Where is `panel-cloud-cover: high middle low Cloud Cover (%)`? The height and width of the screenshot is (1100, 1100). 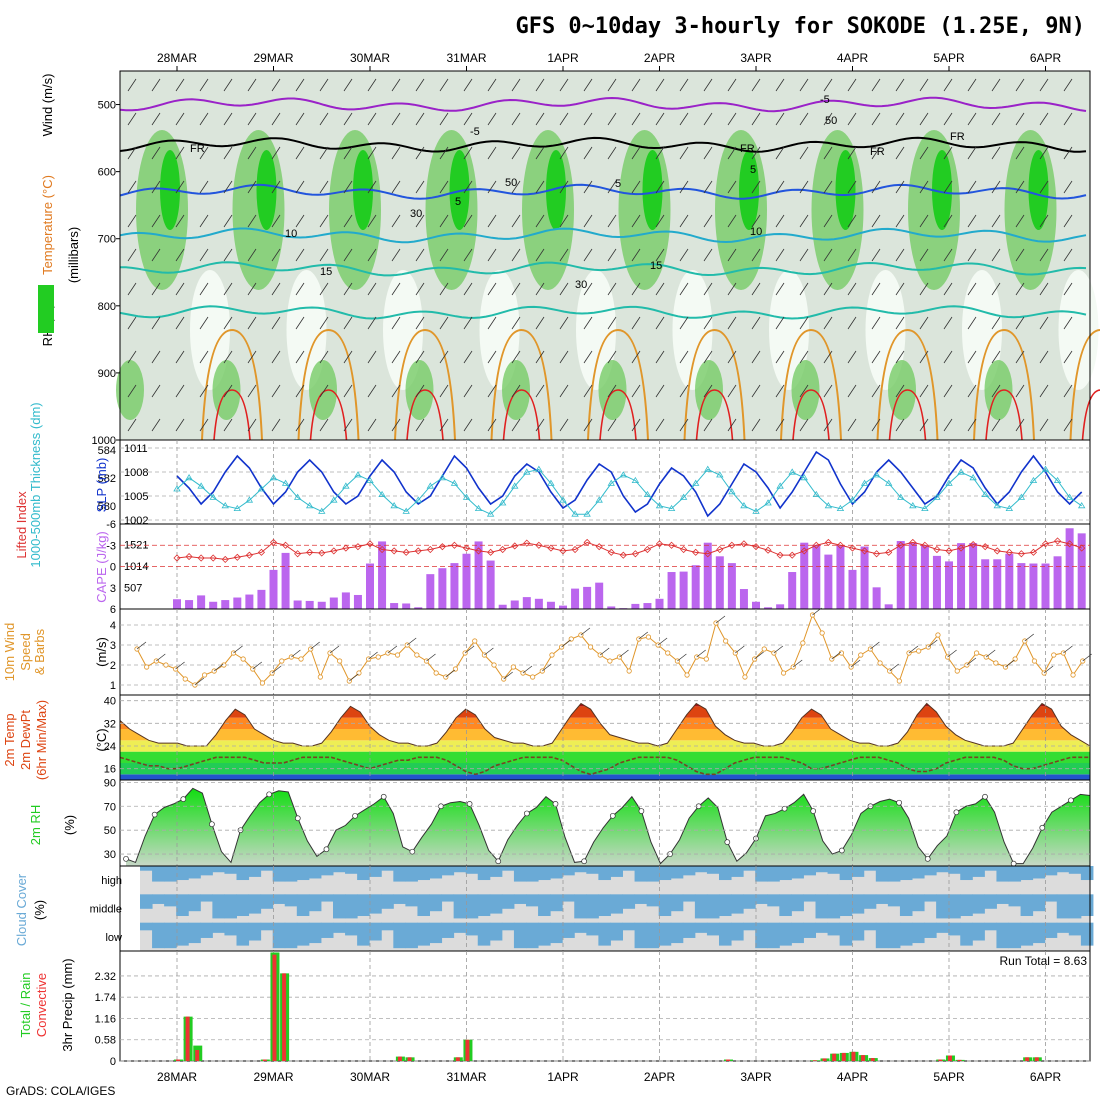
panel-cloud-cover: high middle low Cloud Cover (%) is located at coordinates (554, 908).